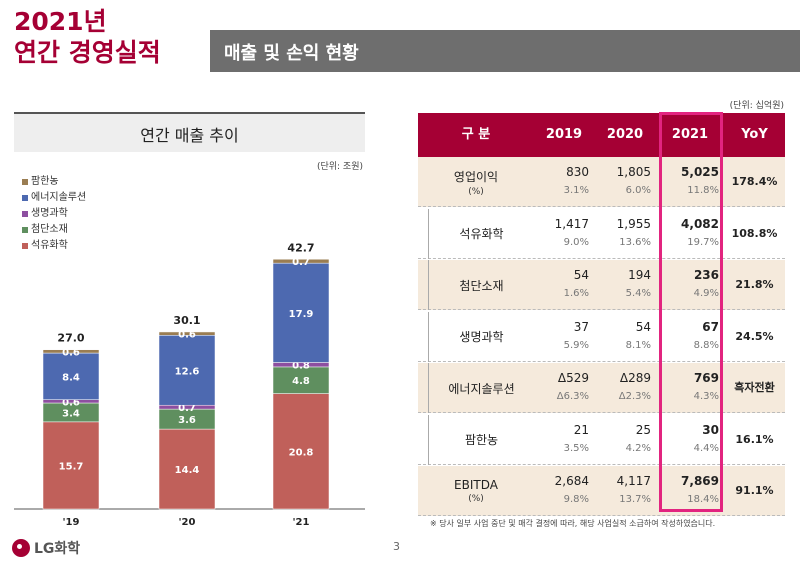 Image resolution: width=800 pixels, height=561 pixels. Describe the element at coordinates (690, 491) in the screenshot. I see `value-cell: 7,869 18.4%` at that location.